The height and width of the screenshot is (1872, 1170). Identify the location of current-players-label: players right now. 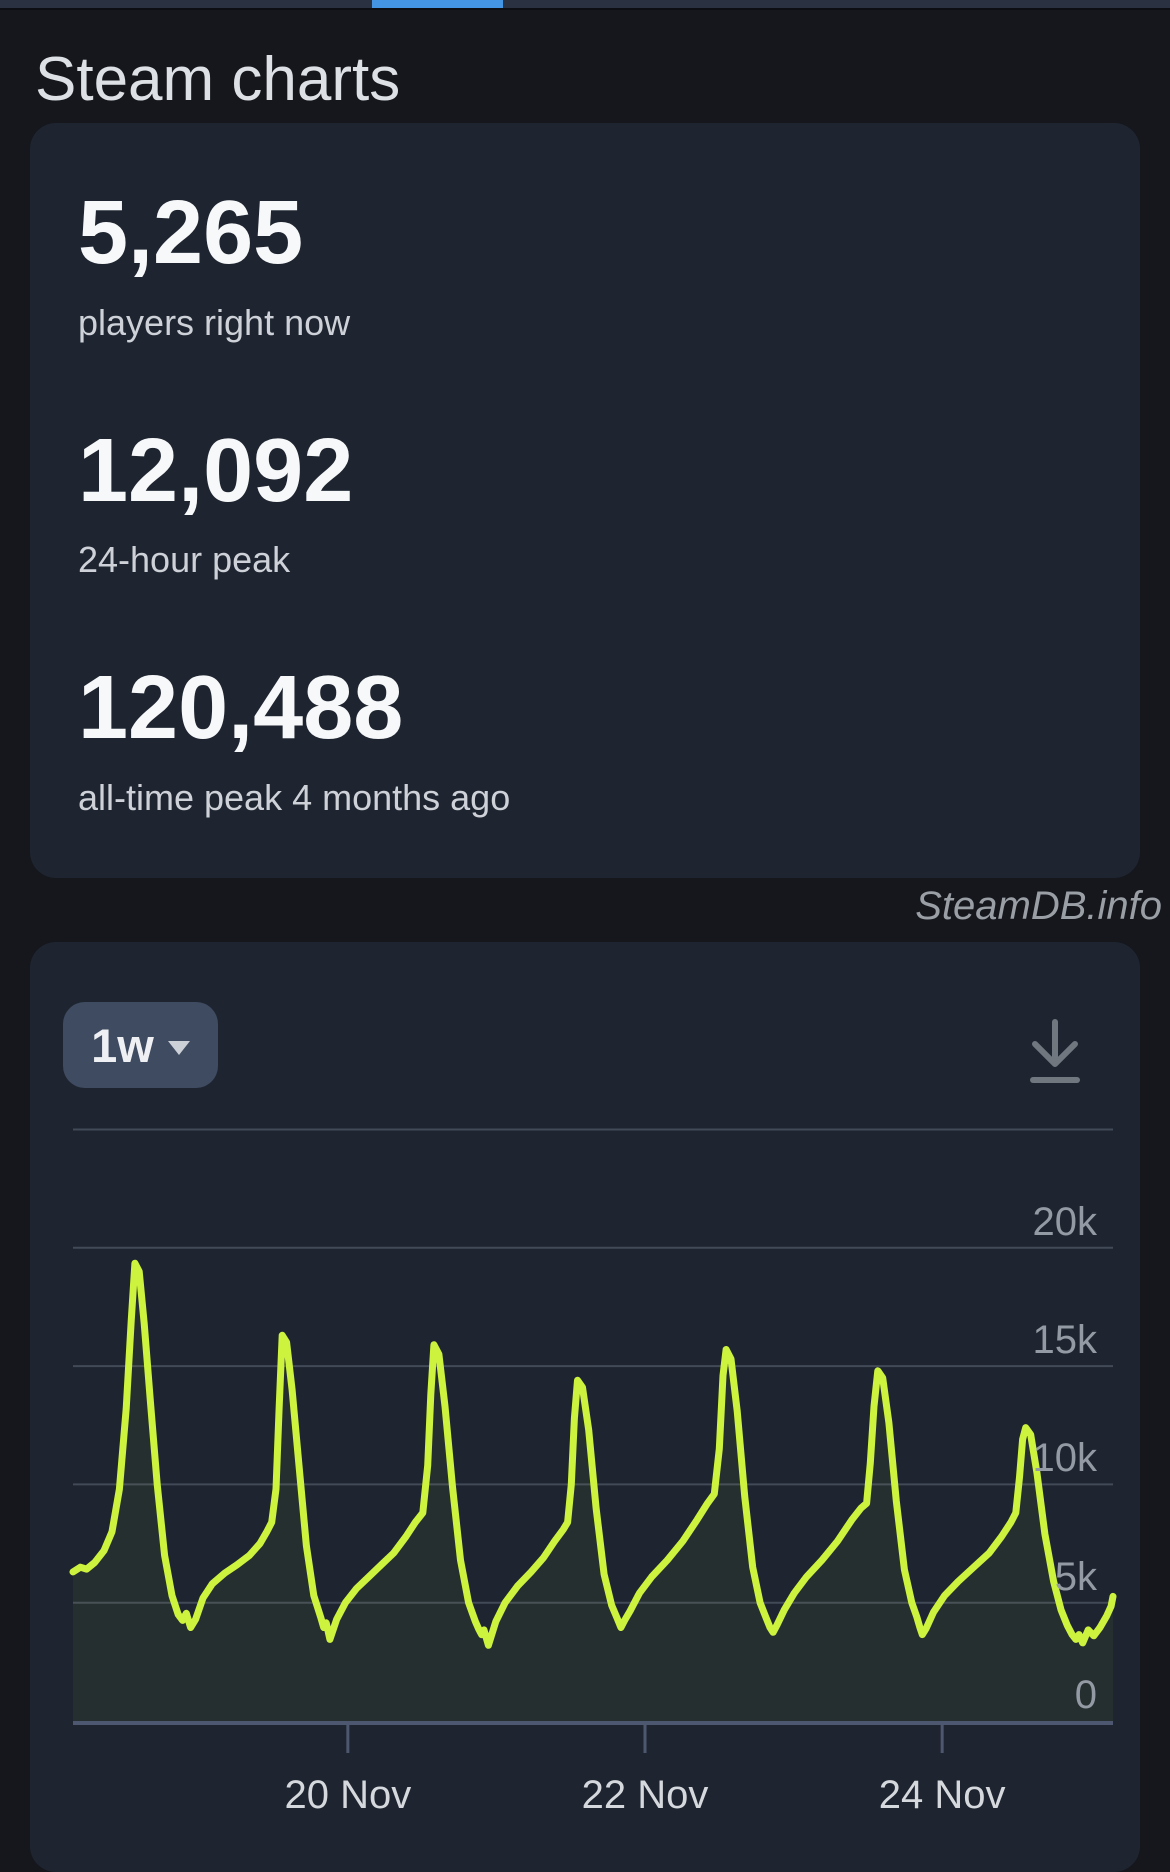
(214, 322).